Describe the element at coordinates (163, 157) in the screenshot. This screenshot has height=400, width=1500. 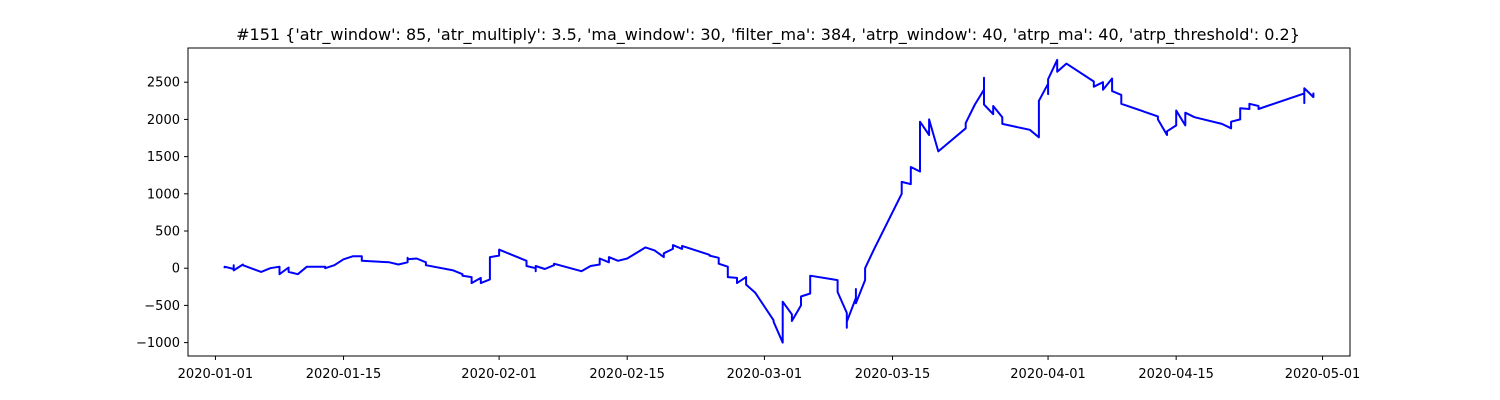
I see `y-tick-label: 1500` at that location.